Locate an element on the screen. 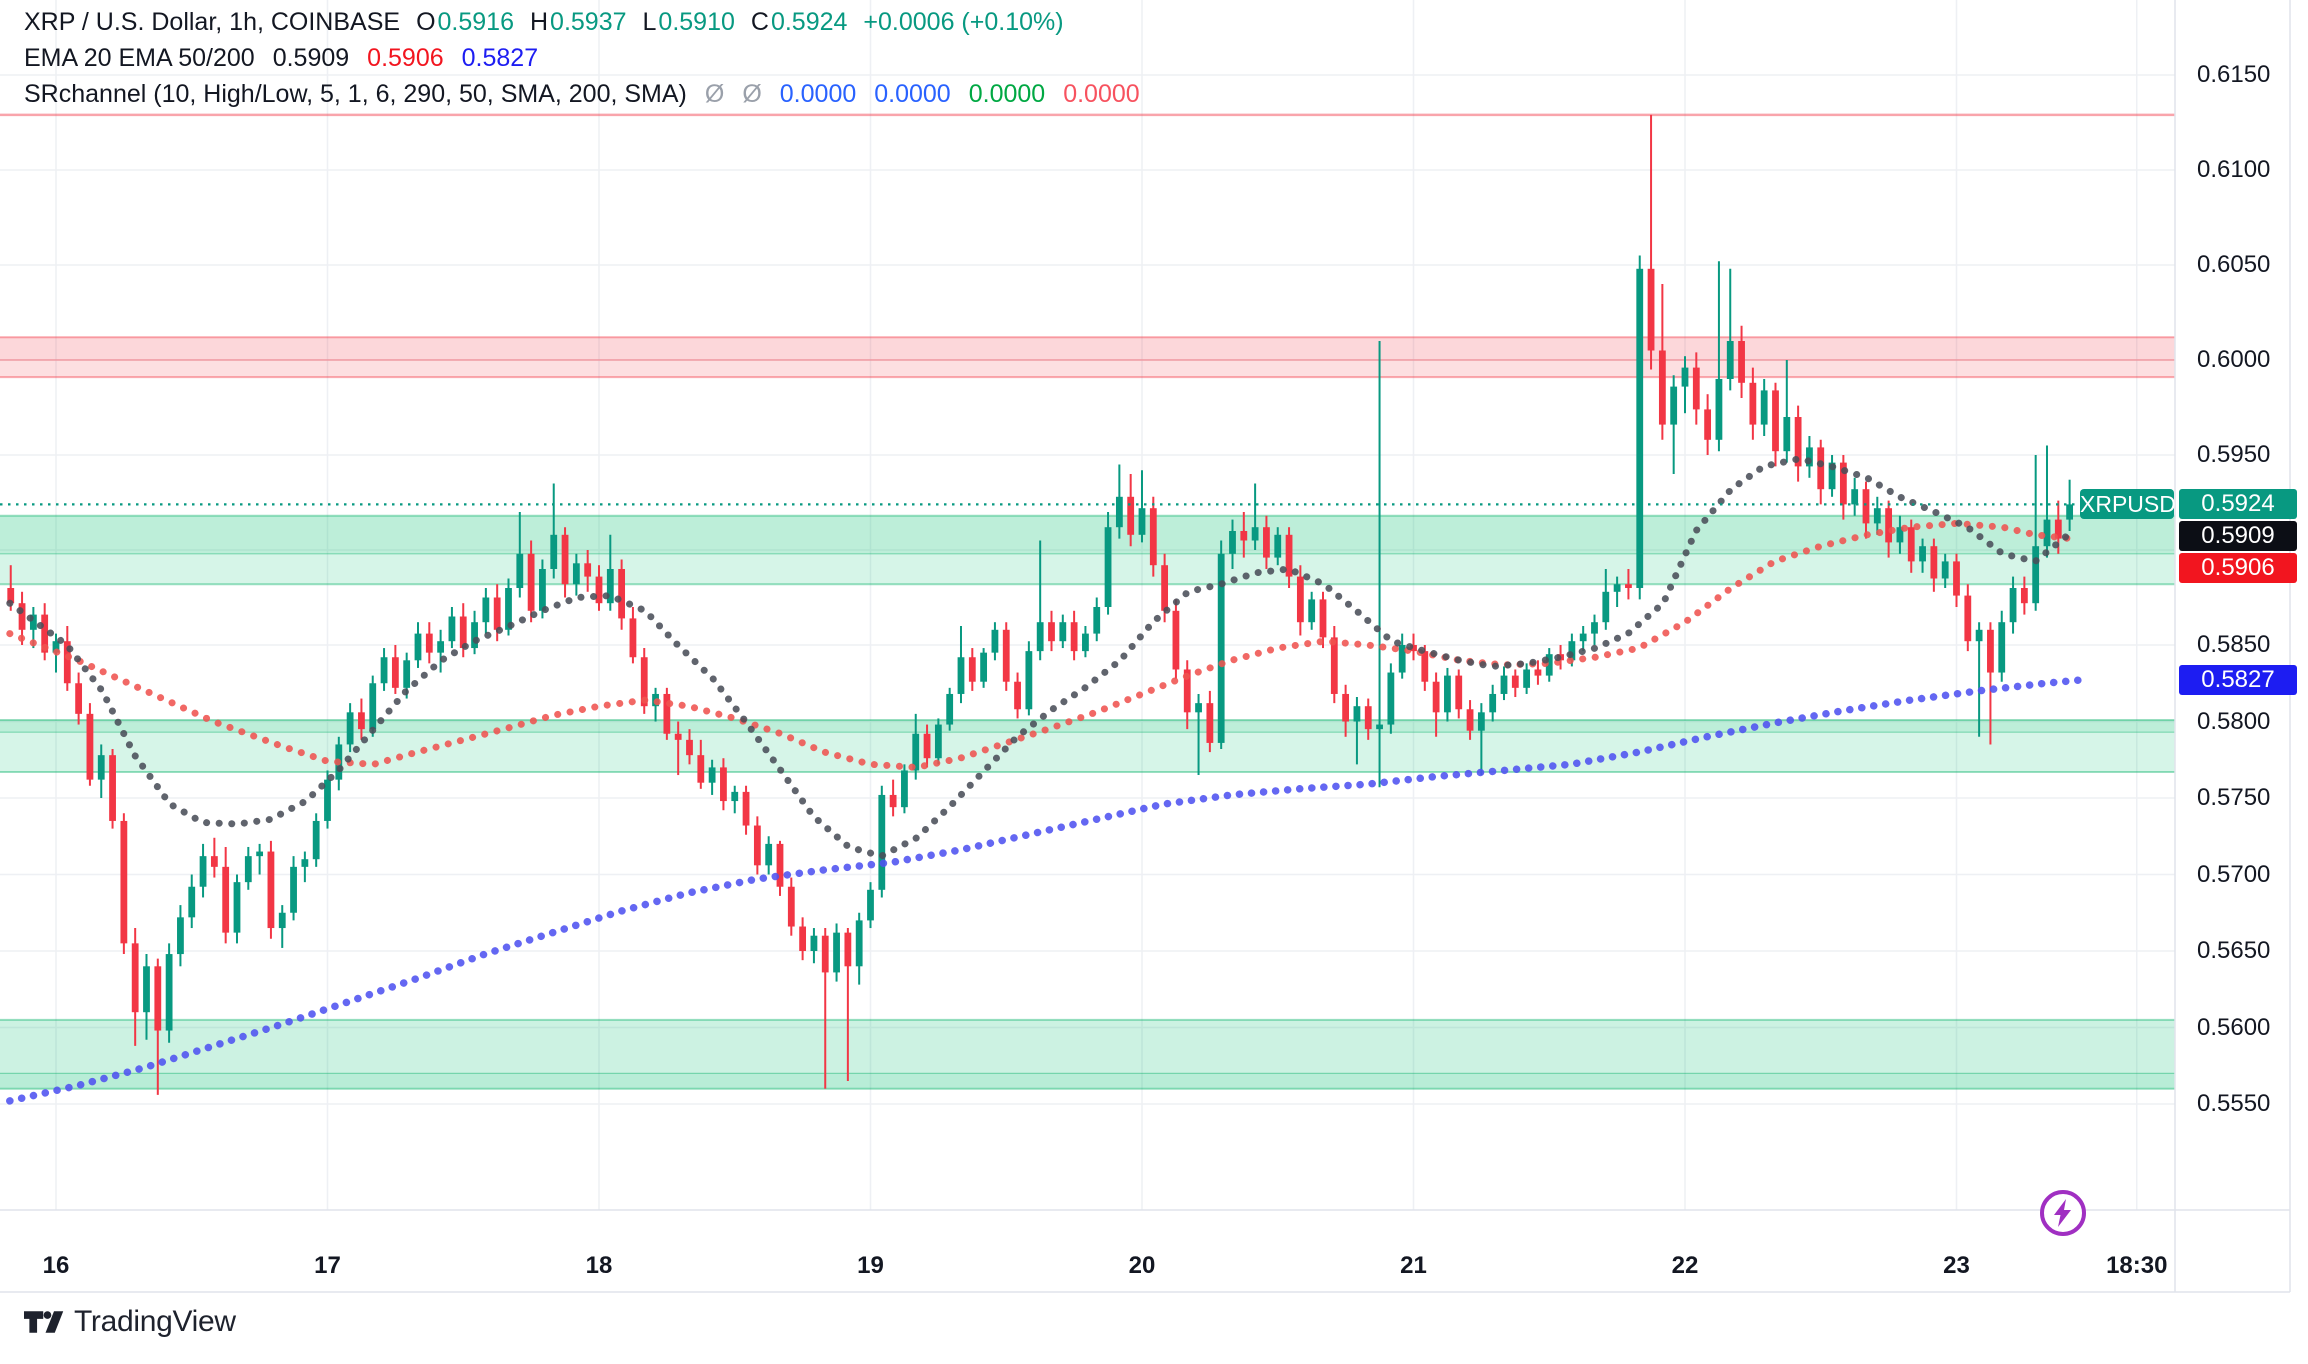  time-tick: 17 is located at coordinates (327, 1265).